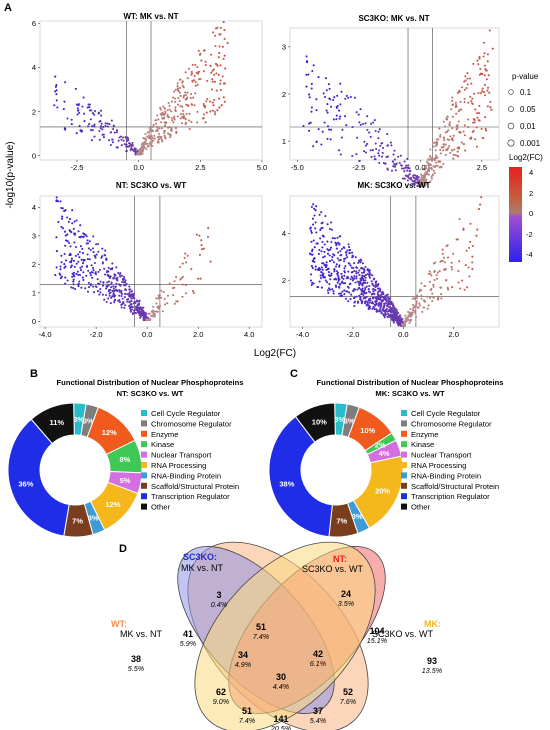 The width and height of the screenshot is (550, 730). I want to click on volcano-y-axis-label: -log10(p-value), so click(10, 174).